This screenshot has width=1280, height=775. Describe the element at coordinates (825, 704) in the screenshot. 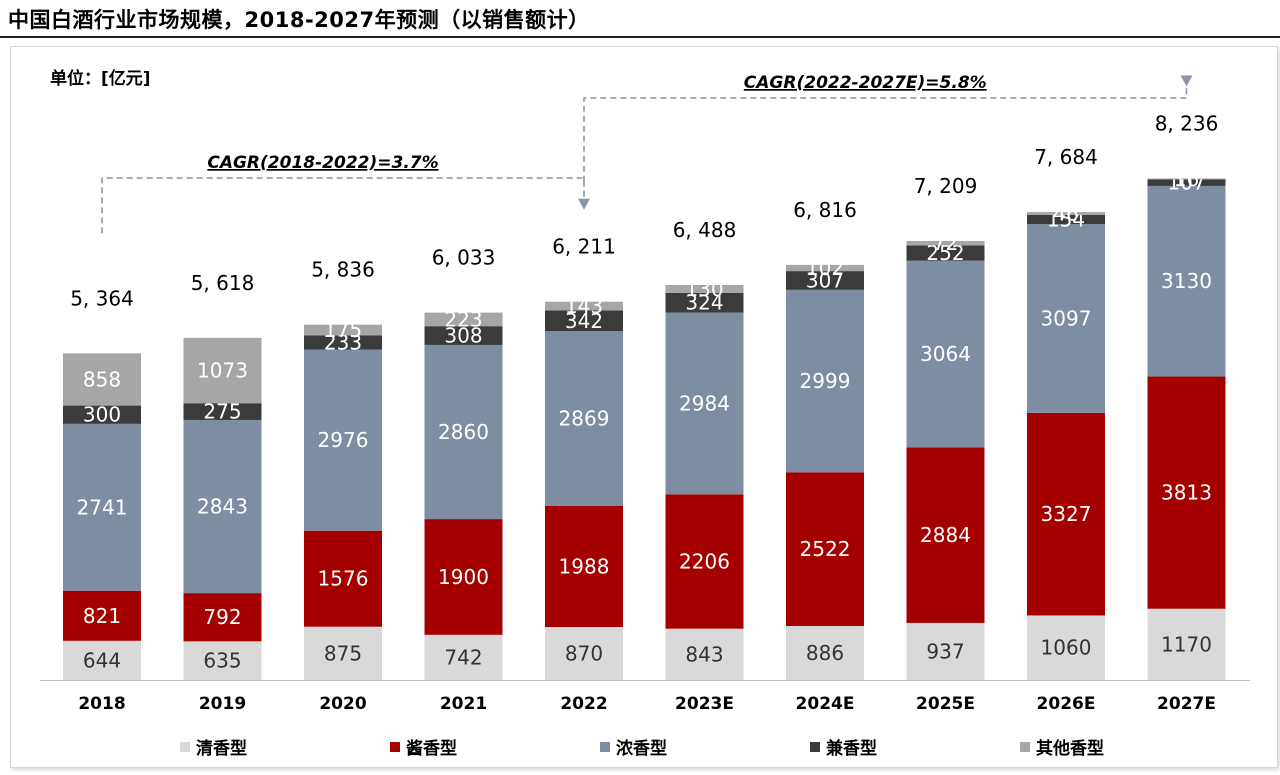

I see `x-tick-label: 2024E` at that location.